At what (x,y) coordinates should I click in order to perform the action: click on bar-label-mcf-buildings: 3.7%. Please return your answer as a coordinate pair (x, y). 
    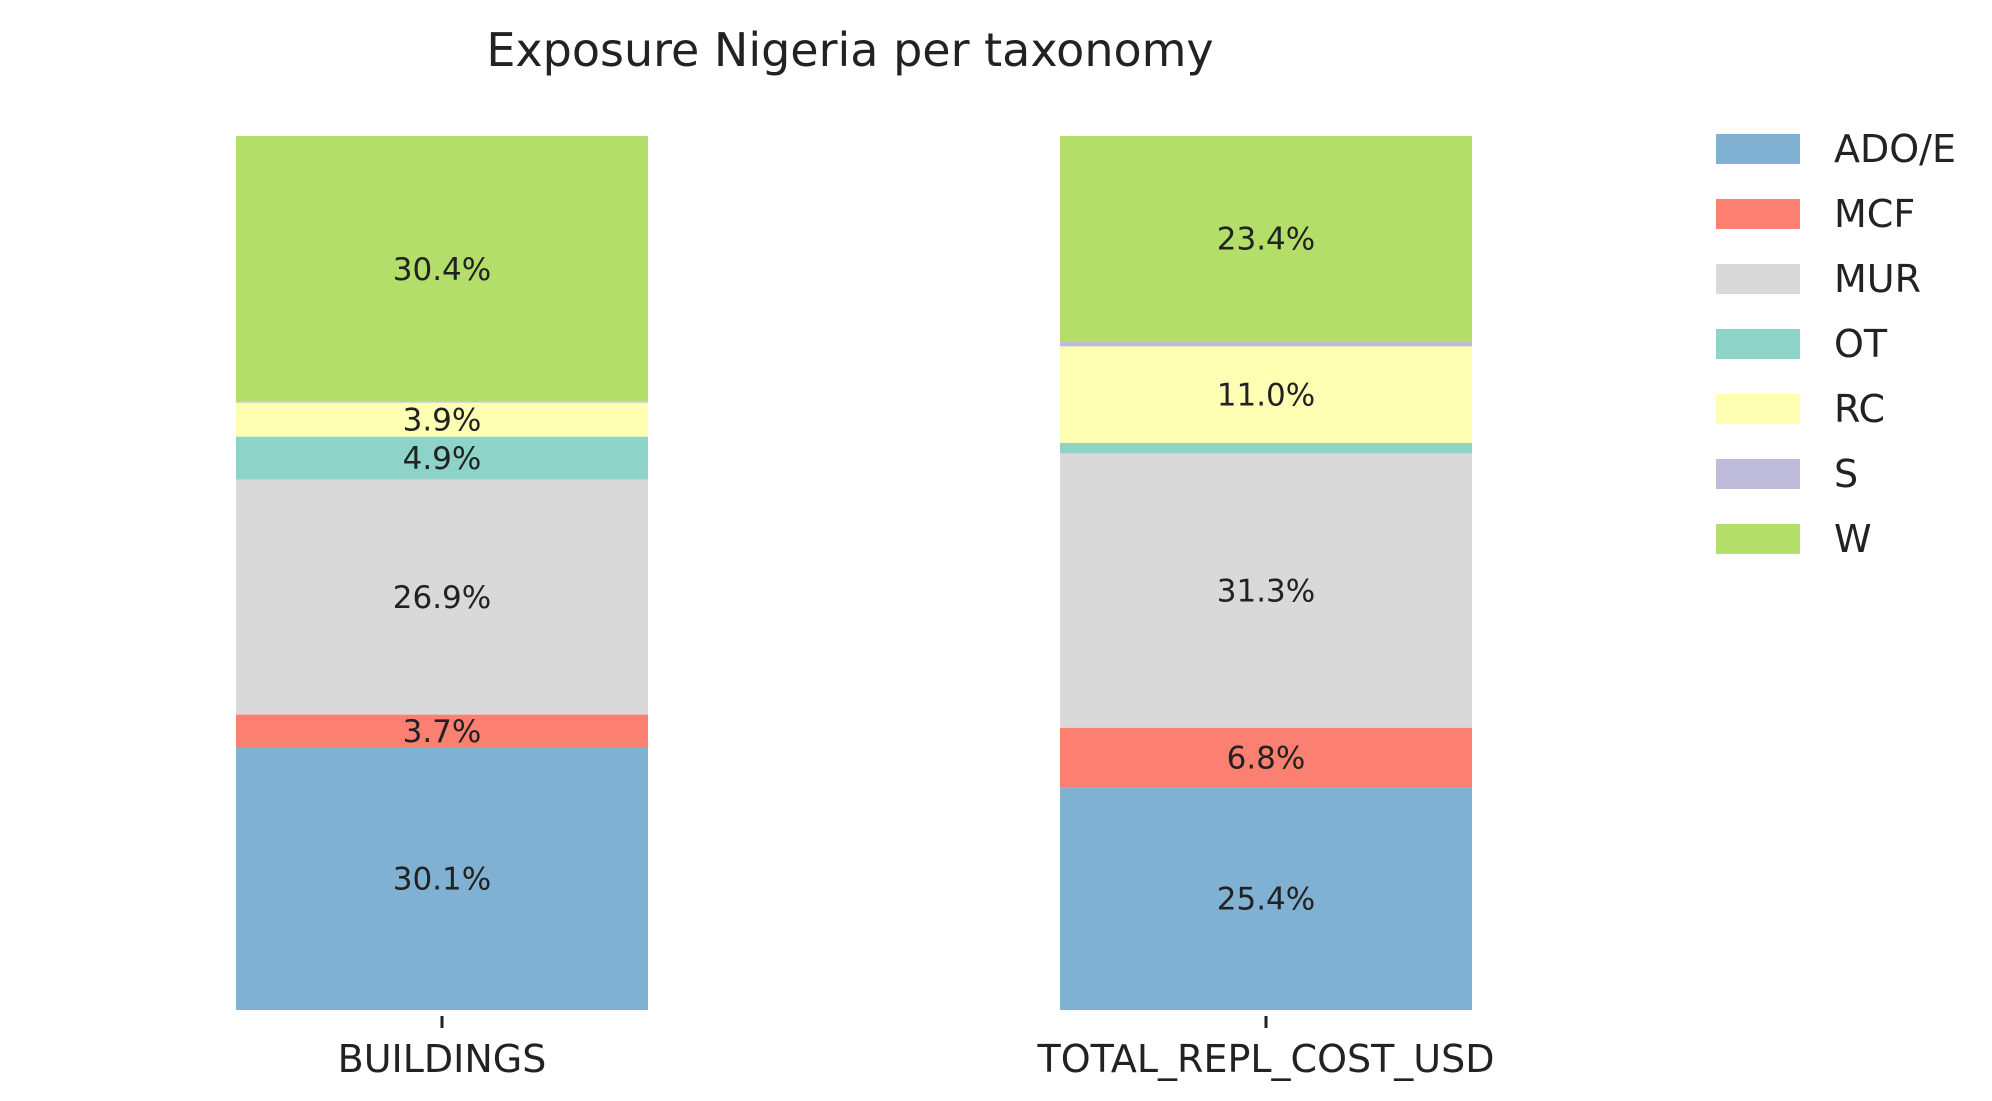
    Looking at the image, I should click on (442, 732).